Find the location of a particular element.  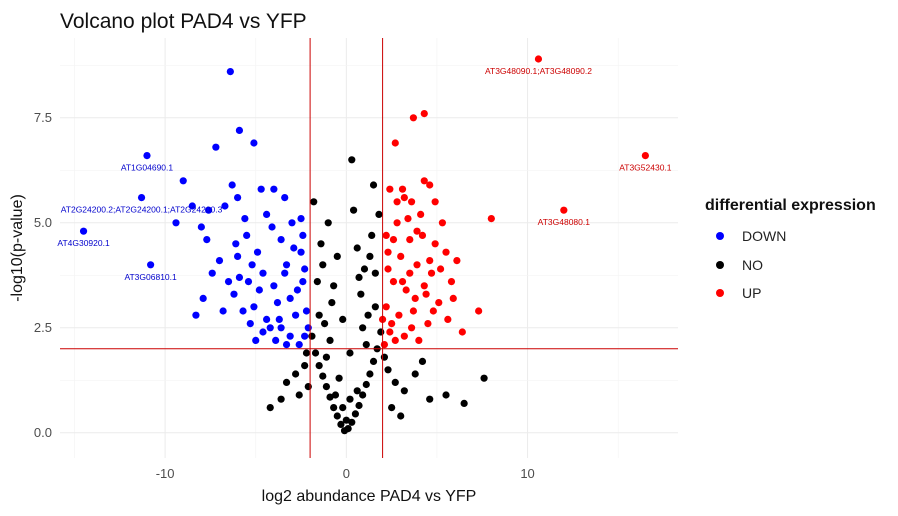

y-axis-ticks: 0.0 2.5 5.0 7.5 is located at coordinates (43, 275).